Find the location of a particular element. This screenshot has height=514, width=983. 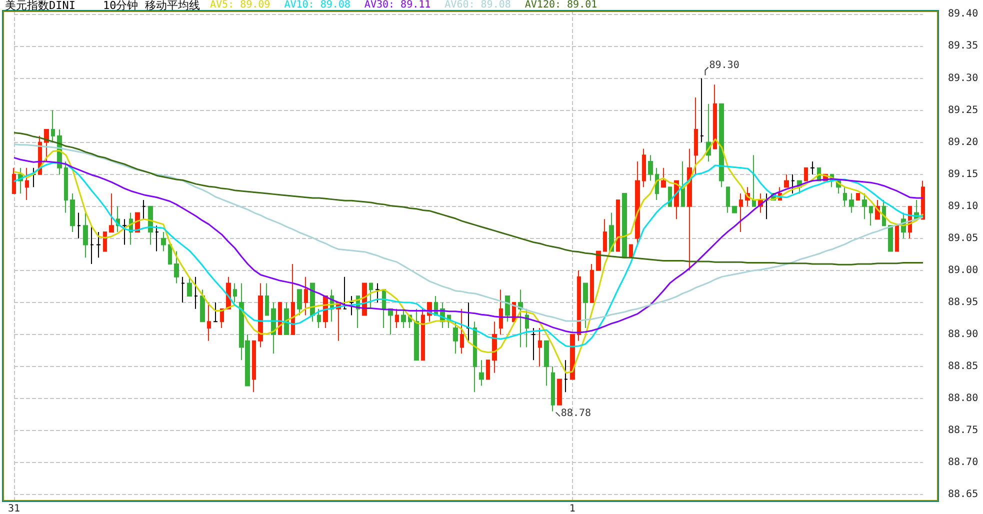

annotation: 88.78 is located at coordinates (576, 413).